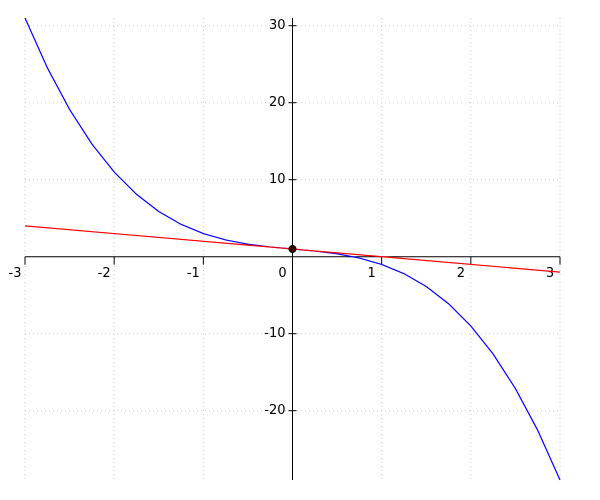 The image size is (600, 500). I want to click on y-tick-label: 30, so click(277, 25).